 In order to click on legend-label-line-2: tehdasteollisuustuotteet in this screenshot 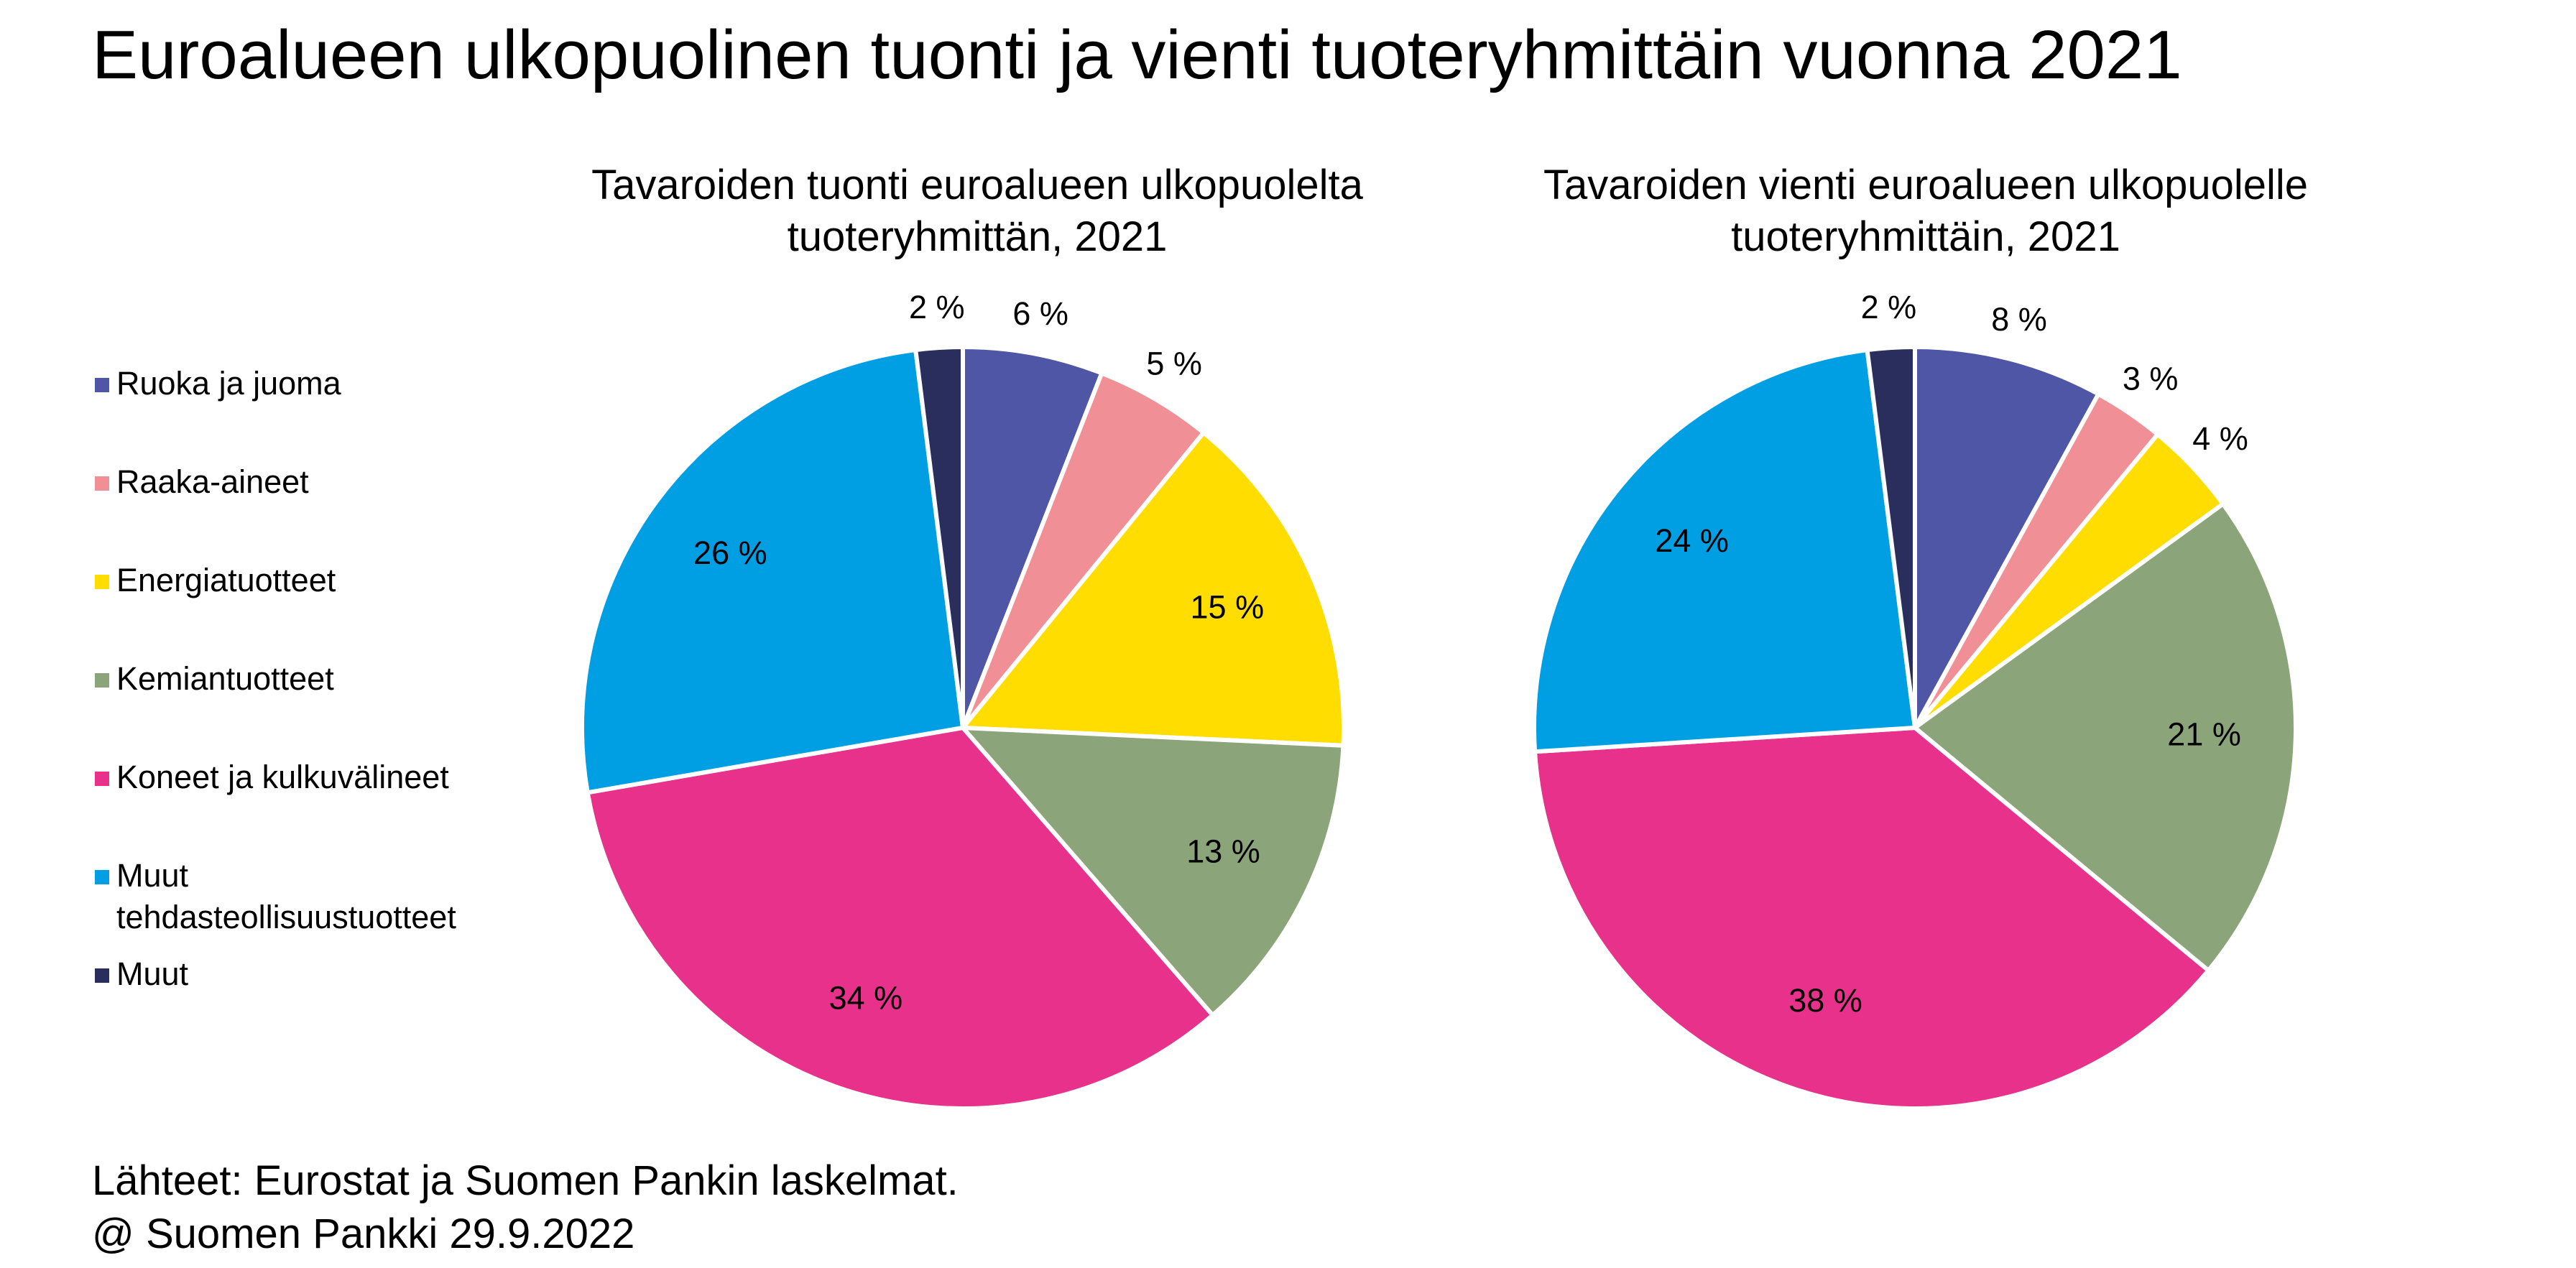, I will do `click(286, 917)`.